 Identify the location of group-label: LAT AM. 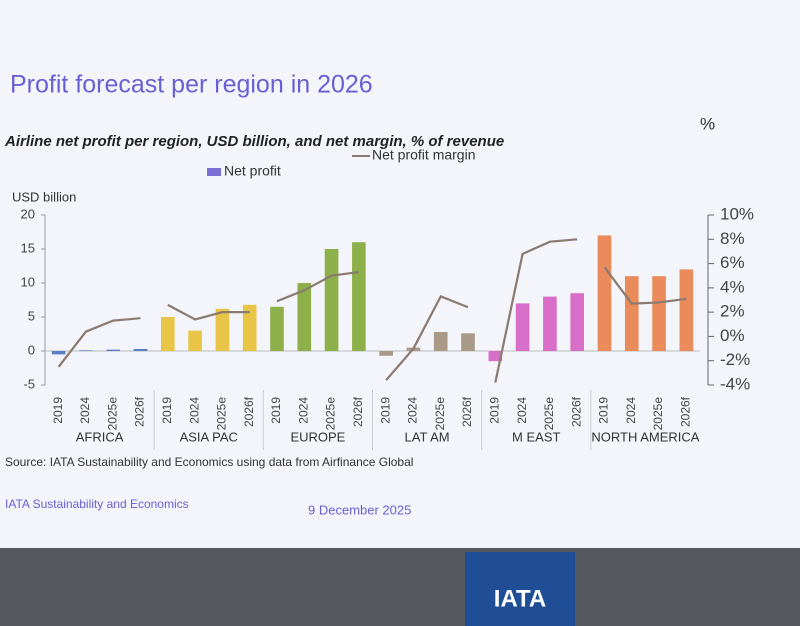
(427, 436).